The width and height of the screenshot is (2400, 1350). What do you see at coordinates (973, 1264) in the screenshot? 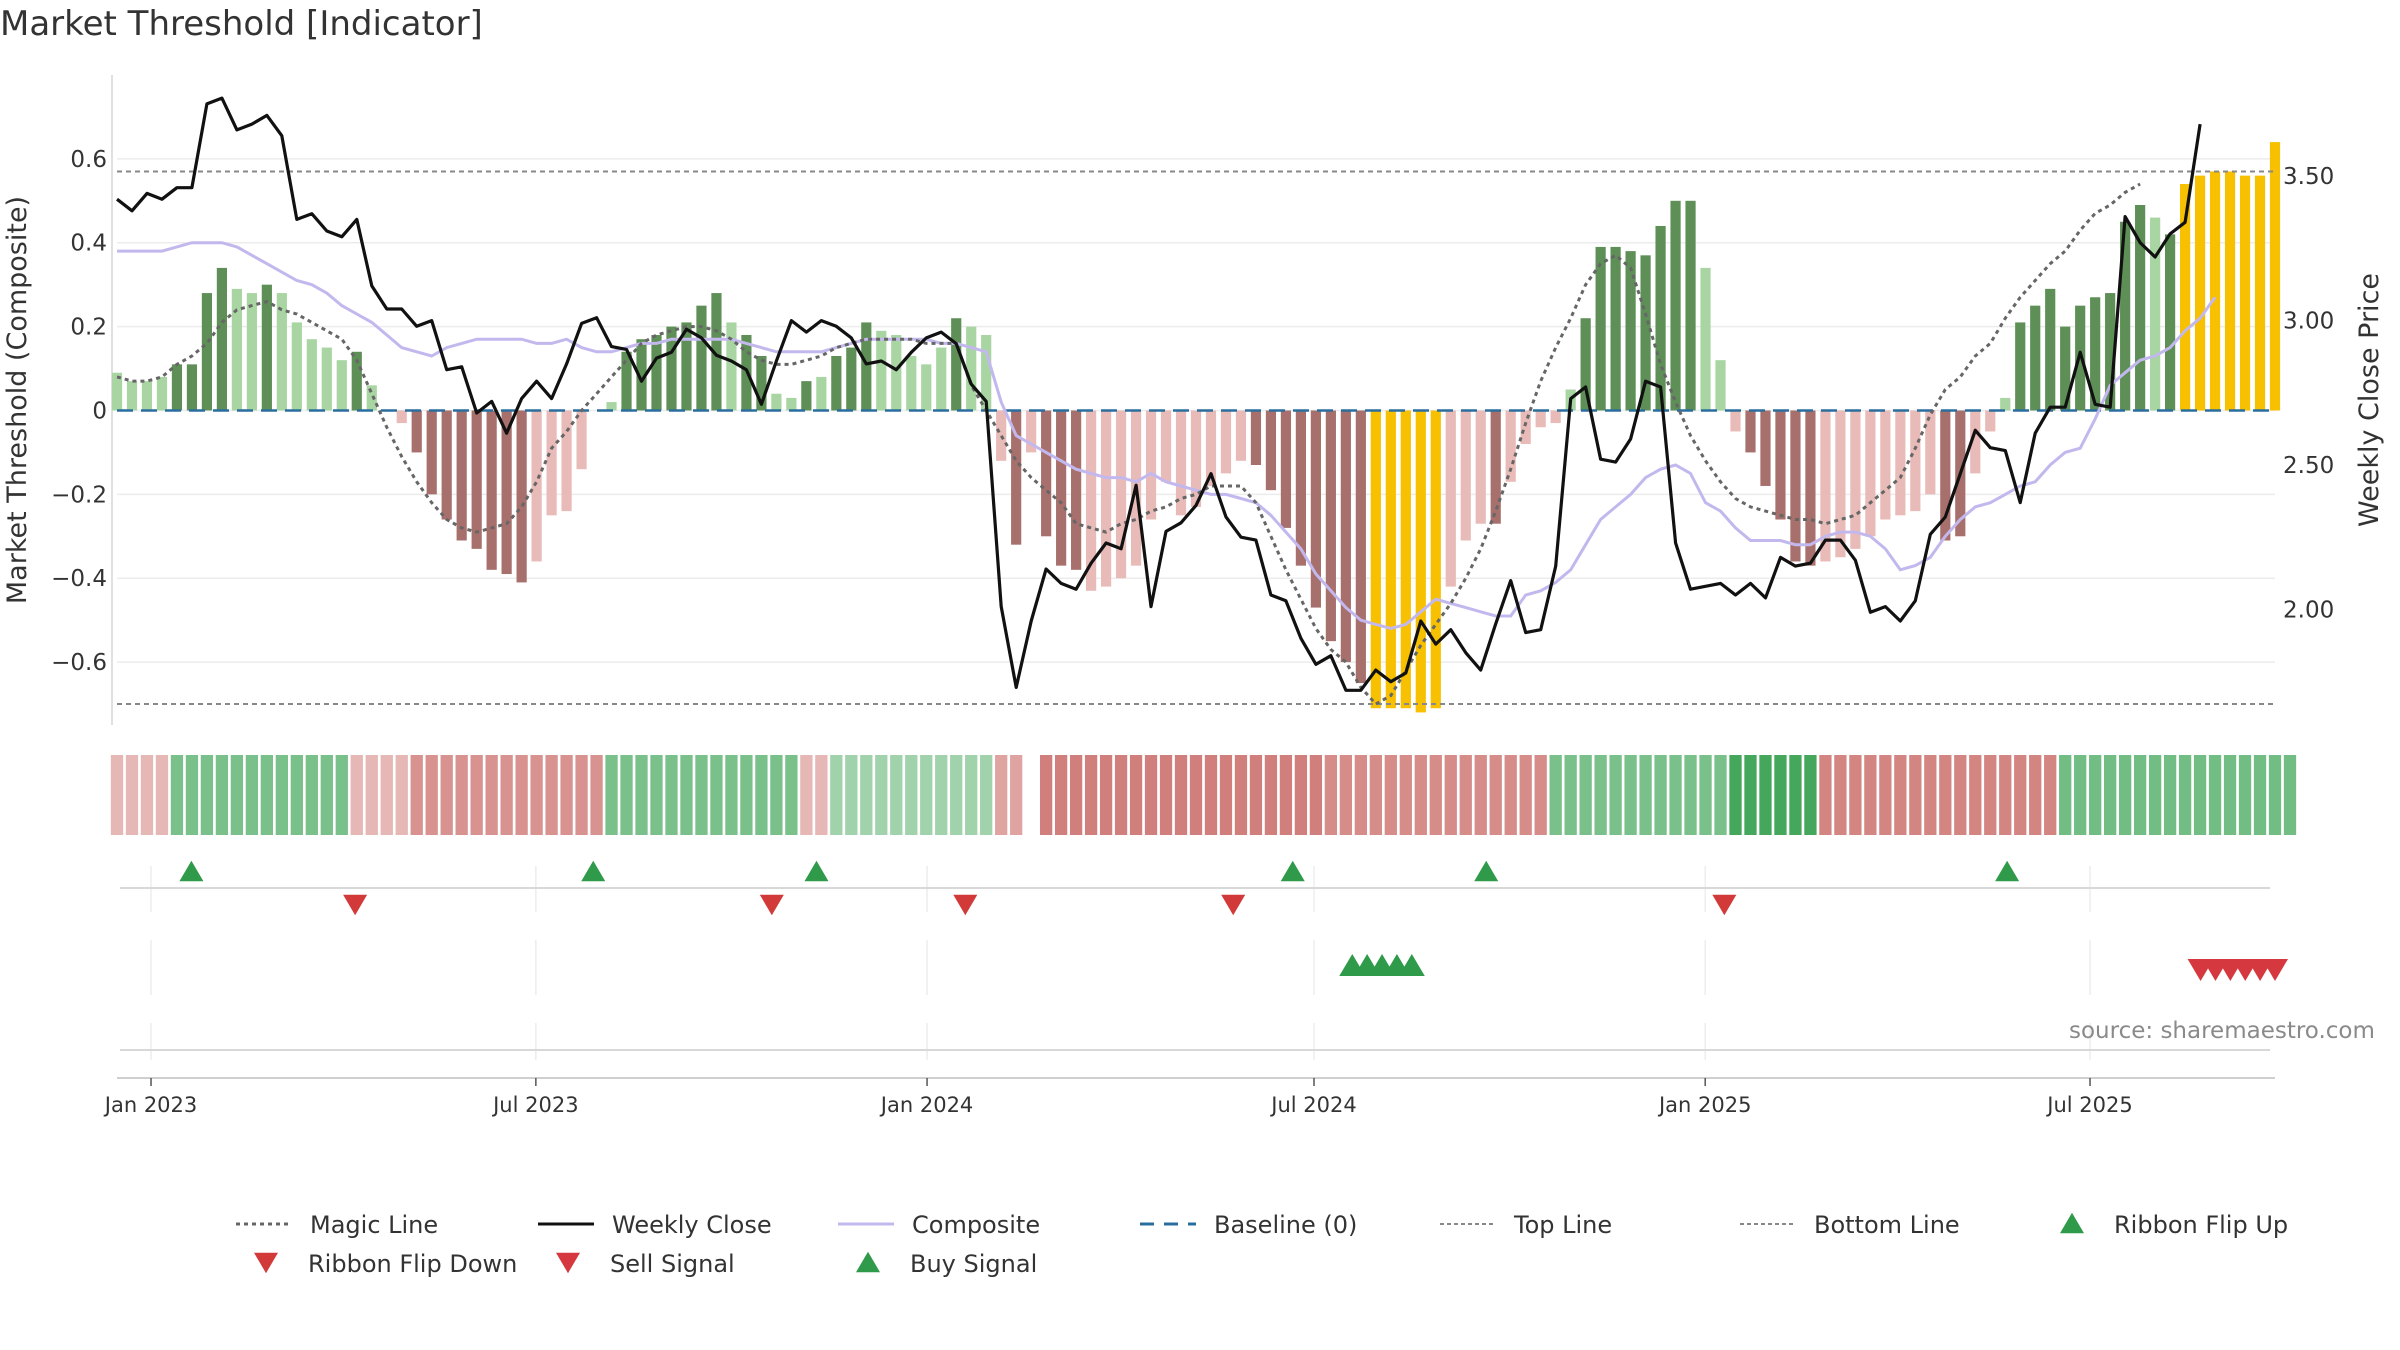
I see `legend-item: Buy Signal` at bounding box center [973, 1264].